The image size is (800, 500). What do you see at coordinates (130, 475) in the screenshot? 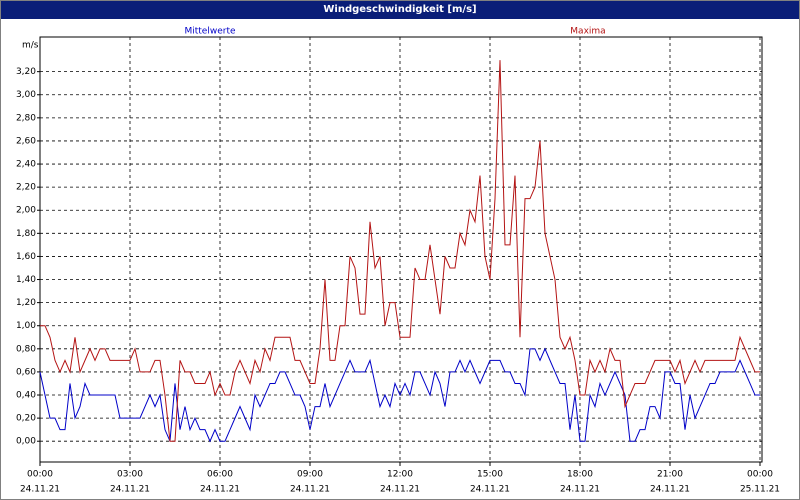
I see `x-tick-label: 03:00` at bounding box center [130, 475].